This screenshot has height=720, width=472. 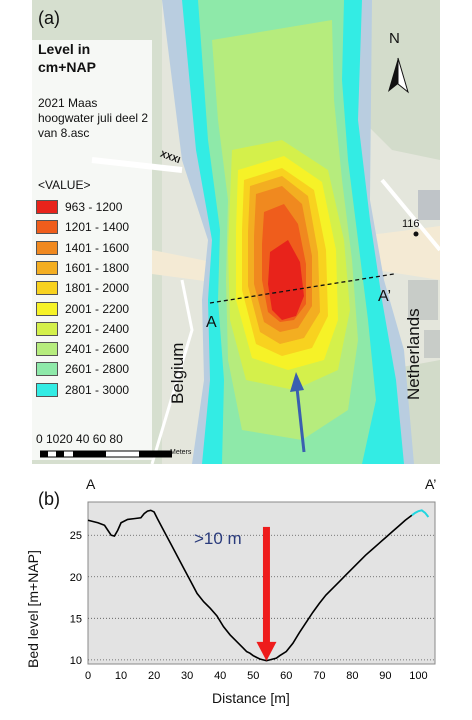 I want to click on x-tick-label: 20, so click(x=154, y=676).